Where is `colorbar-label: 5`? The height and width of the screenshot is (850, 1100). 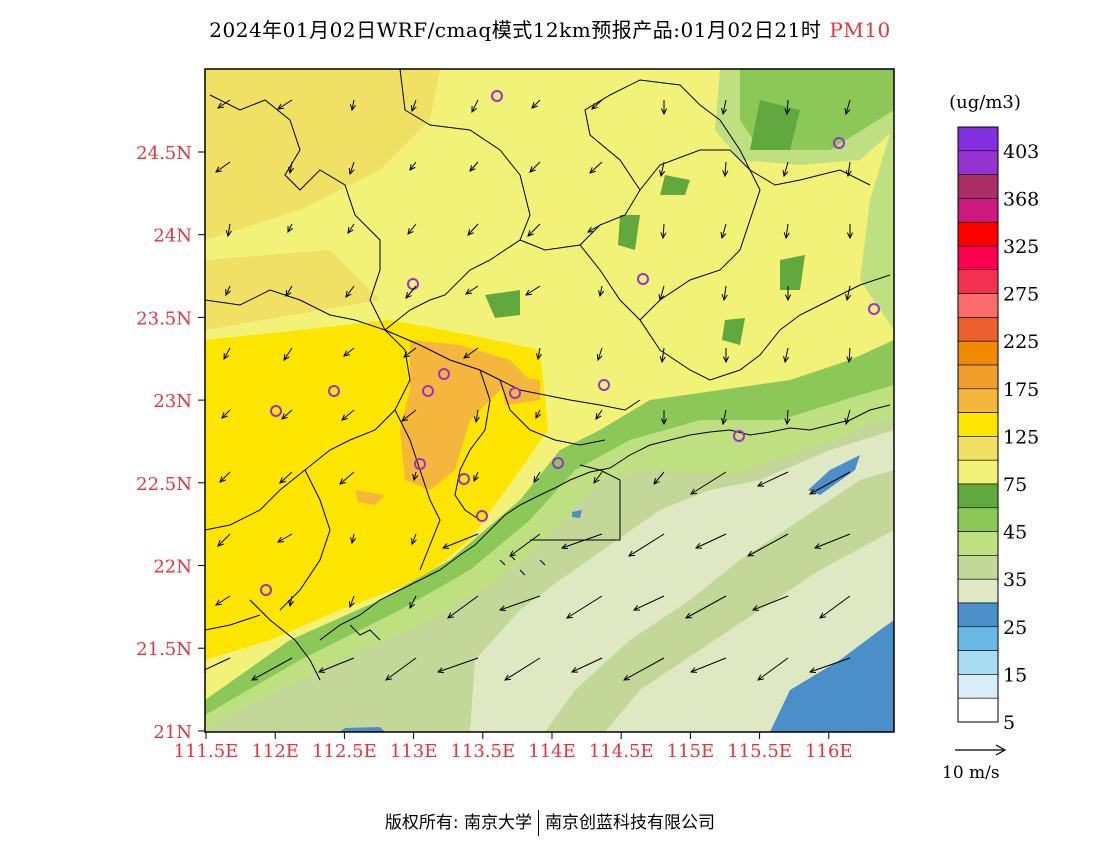
colorbar-label: 5 is located at coordinates (1009, 723).